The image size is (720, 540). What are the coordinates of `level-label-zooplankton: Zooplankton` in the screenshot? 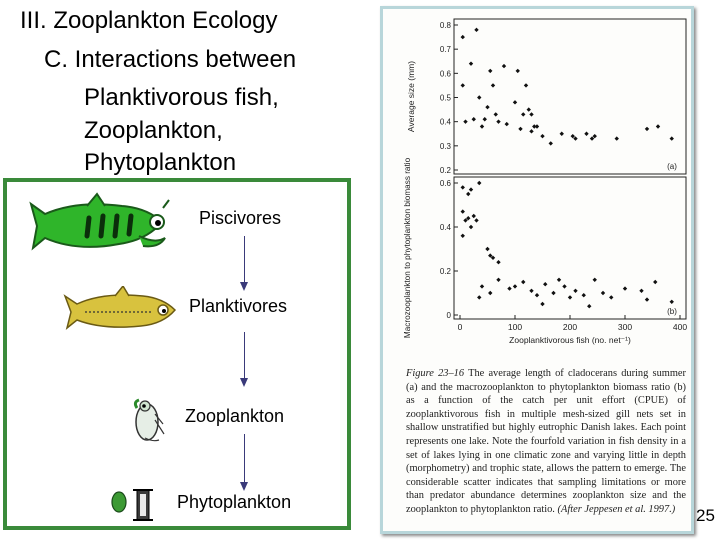 It's located at (235, 416).